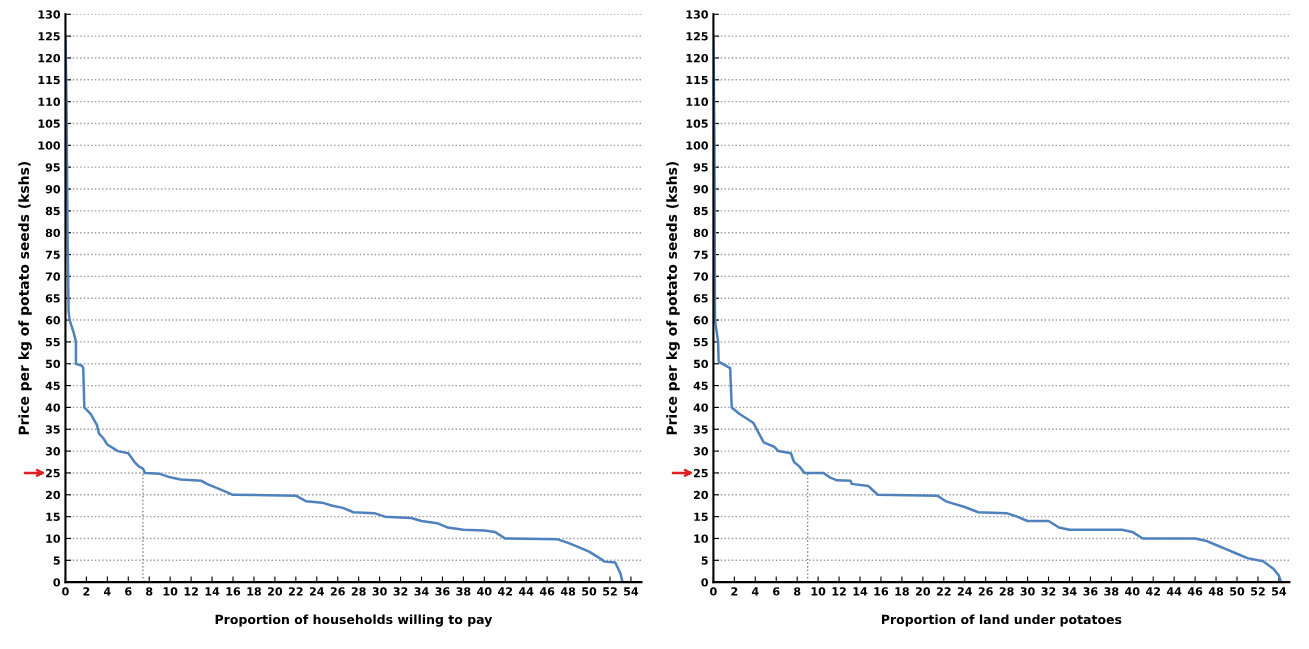 The image size is (1309, 649). Describe the element at coordinates (107, 591) in the screenshot. I see `x-tick-label: 4` at that location.